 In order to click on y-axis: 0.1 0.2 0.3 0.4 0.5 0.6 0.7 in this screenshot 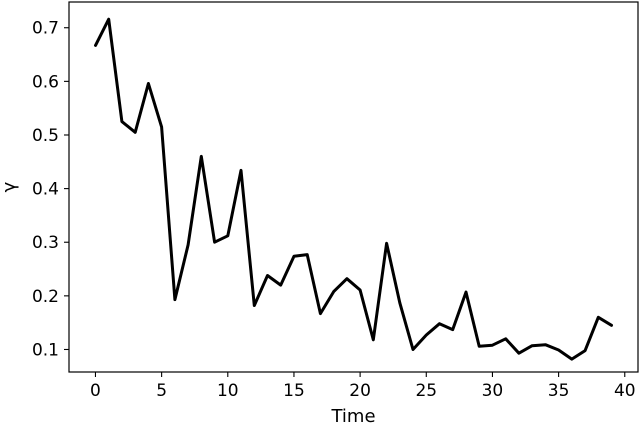, I will do `click(50, 189)`.